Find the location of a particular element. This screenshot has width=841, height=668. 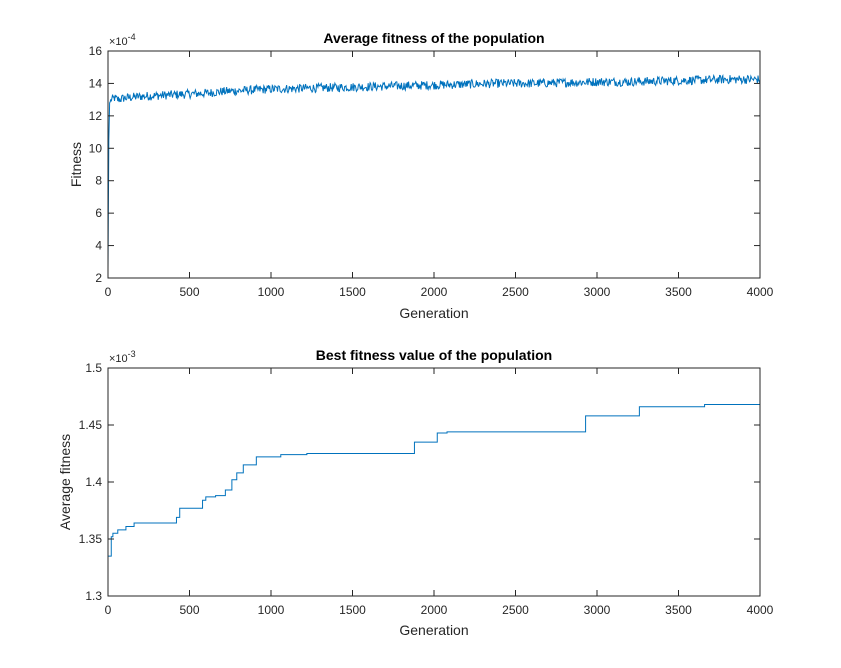

exponent-base-top: ×10 is located at coordinates (118, 42).